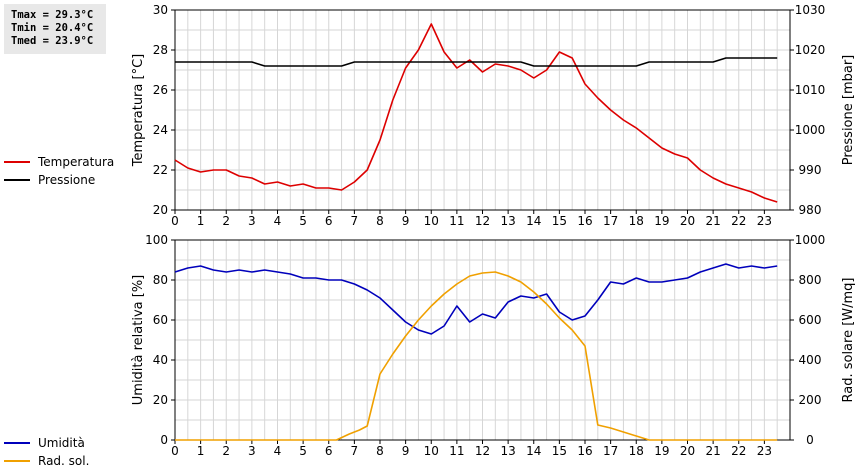 The height and width of the screenshot is (470, 860). I want to click on panel1-x-tick-label-9: 9, so click(406, 221).